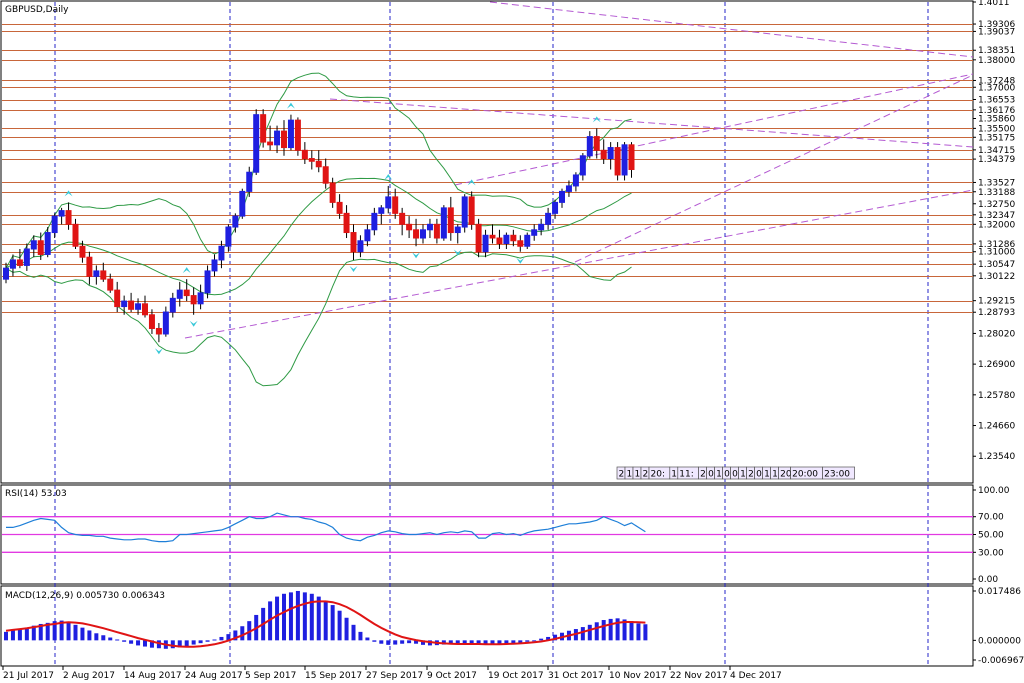 This screenshot has width=1024, height=683. What do you see at coordinates (994, 491) in the screenshot?
I see `rsi-axis-label: 100.00` at bounding box center [994, 491].